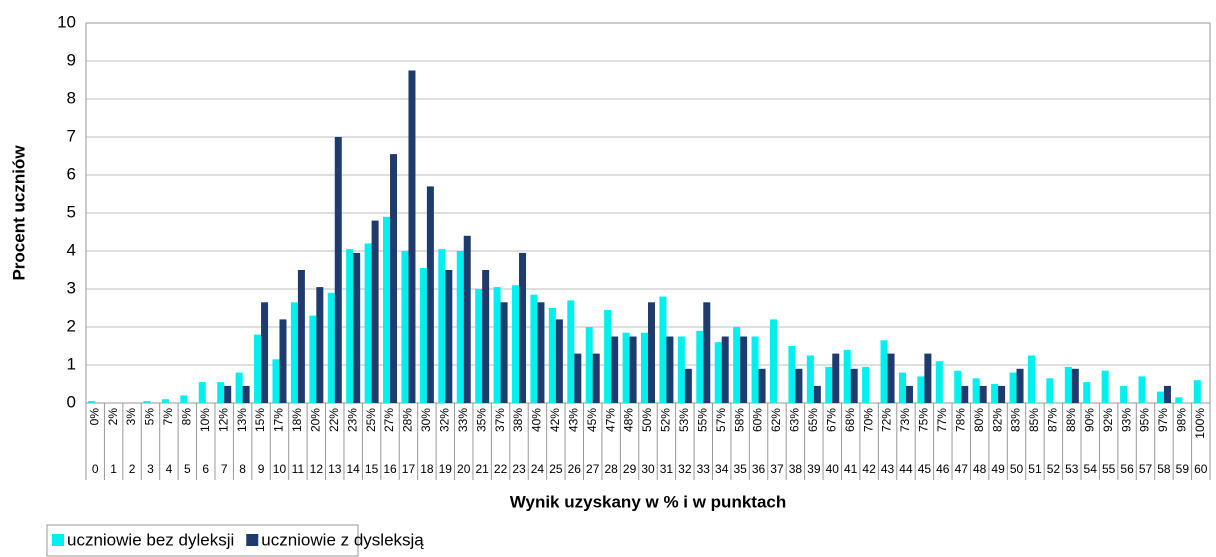 This screenshot has height=557, width=1216. I want to click on x-tick-label: 25, so click(556, 469).